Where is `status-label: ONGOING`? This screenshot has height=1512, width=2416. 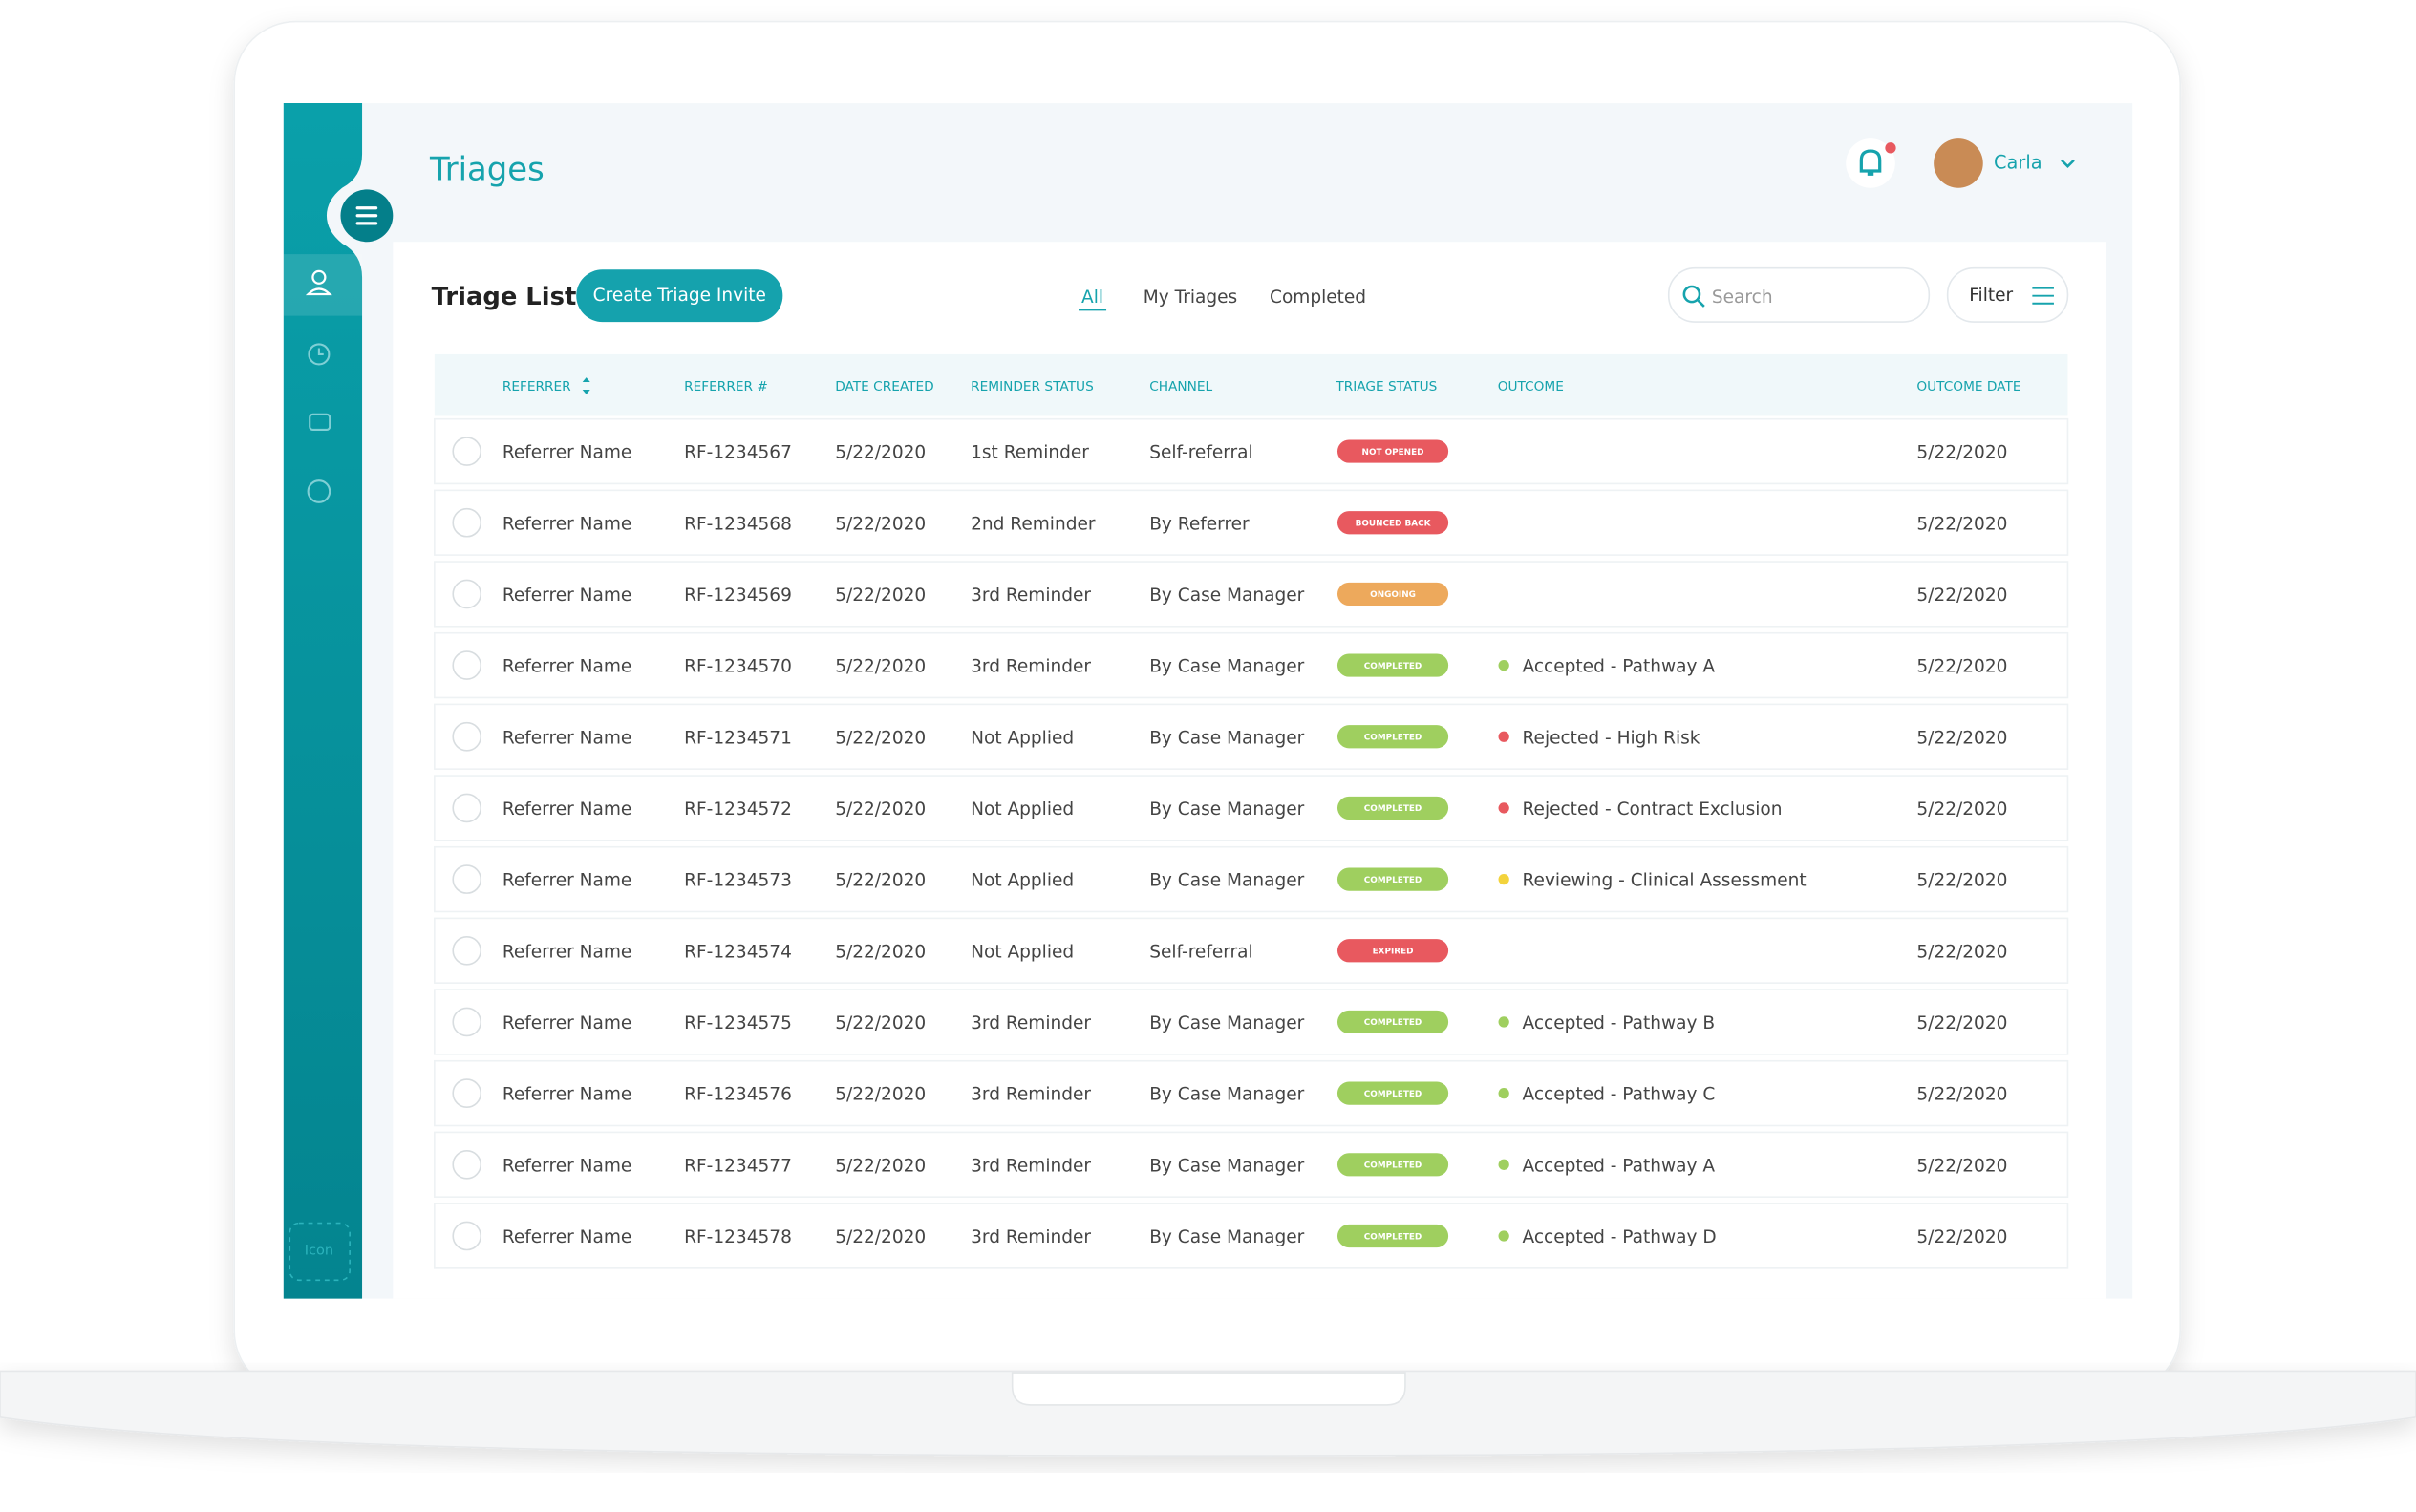
status-label: ONGOING is located at coordinates (1393, 595).